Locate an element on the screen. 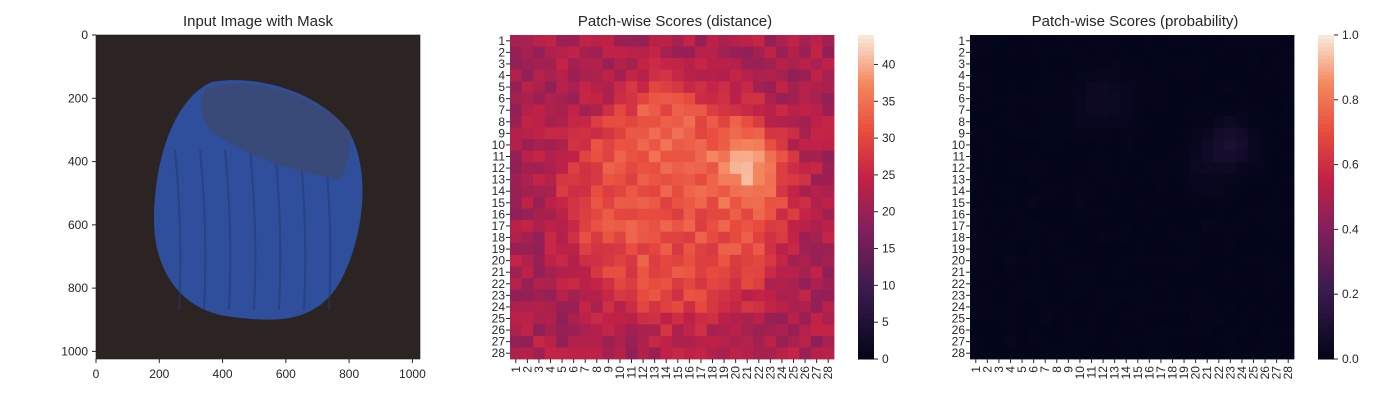 Image resolution: width=1400 pixels, height=405 pixels. colorbar-tick-label: 0.4 is located at coordinates (1350, 229).